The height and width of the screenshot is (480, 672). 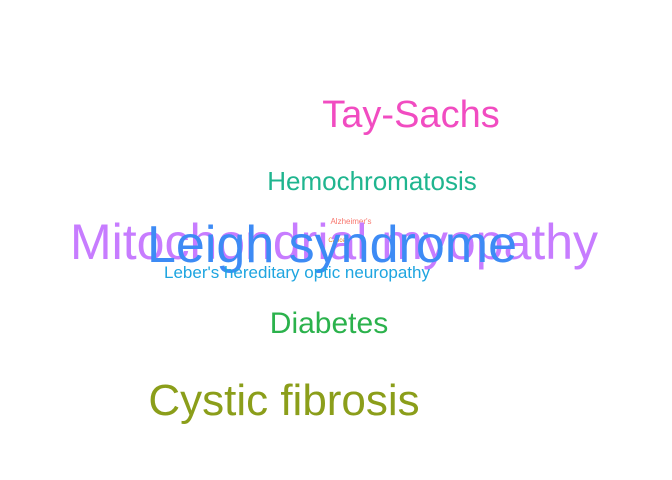 What do you see at coordinates (337, 241) in the screenshot?
I see `word-cancer: Cancer` at bounding box center [337, 241].